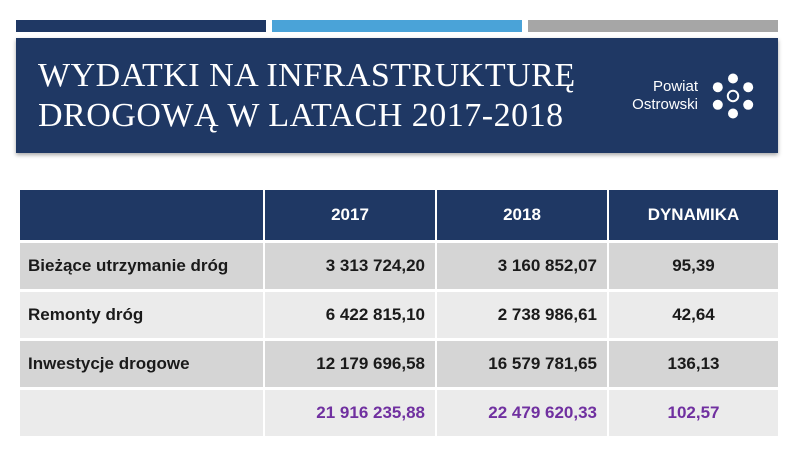 The height and width of the screenshot is (461, 800). What do you see at coordinates (693, 411) in the screenshot?
I see `total-dynamika: 102,57` at bounding box center [693, 411].